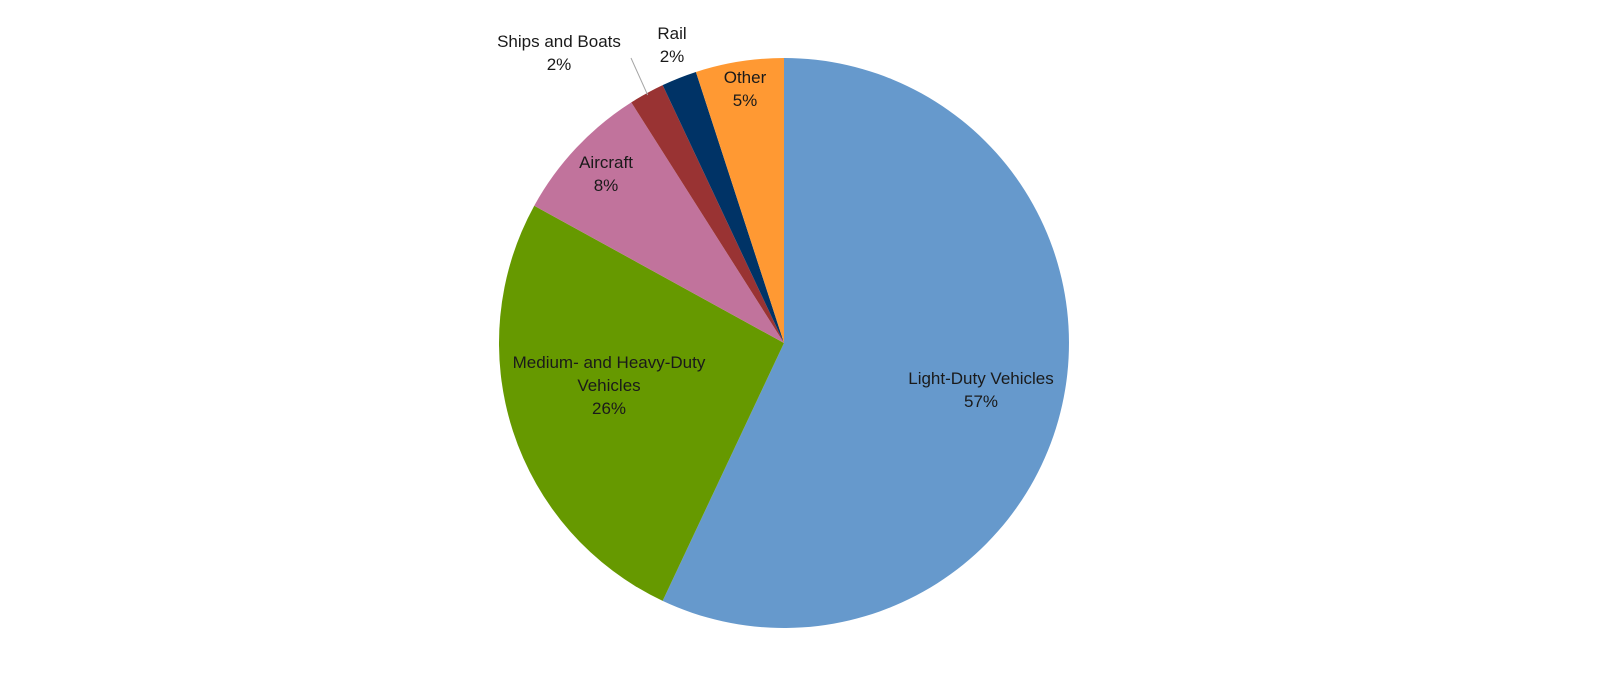 The image size is (1600, 699). What do you see at coordinates (981, 378) in the screenshot?
I see `data-label-category: Light-Duty Vehicles` at bounding box center [981, 378].